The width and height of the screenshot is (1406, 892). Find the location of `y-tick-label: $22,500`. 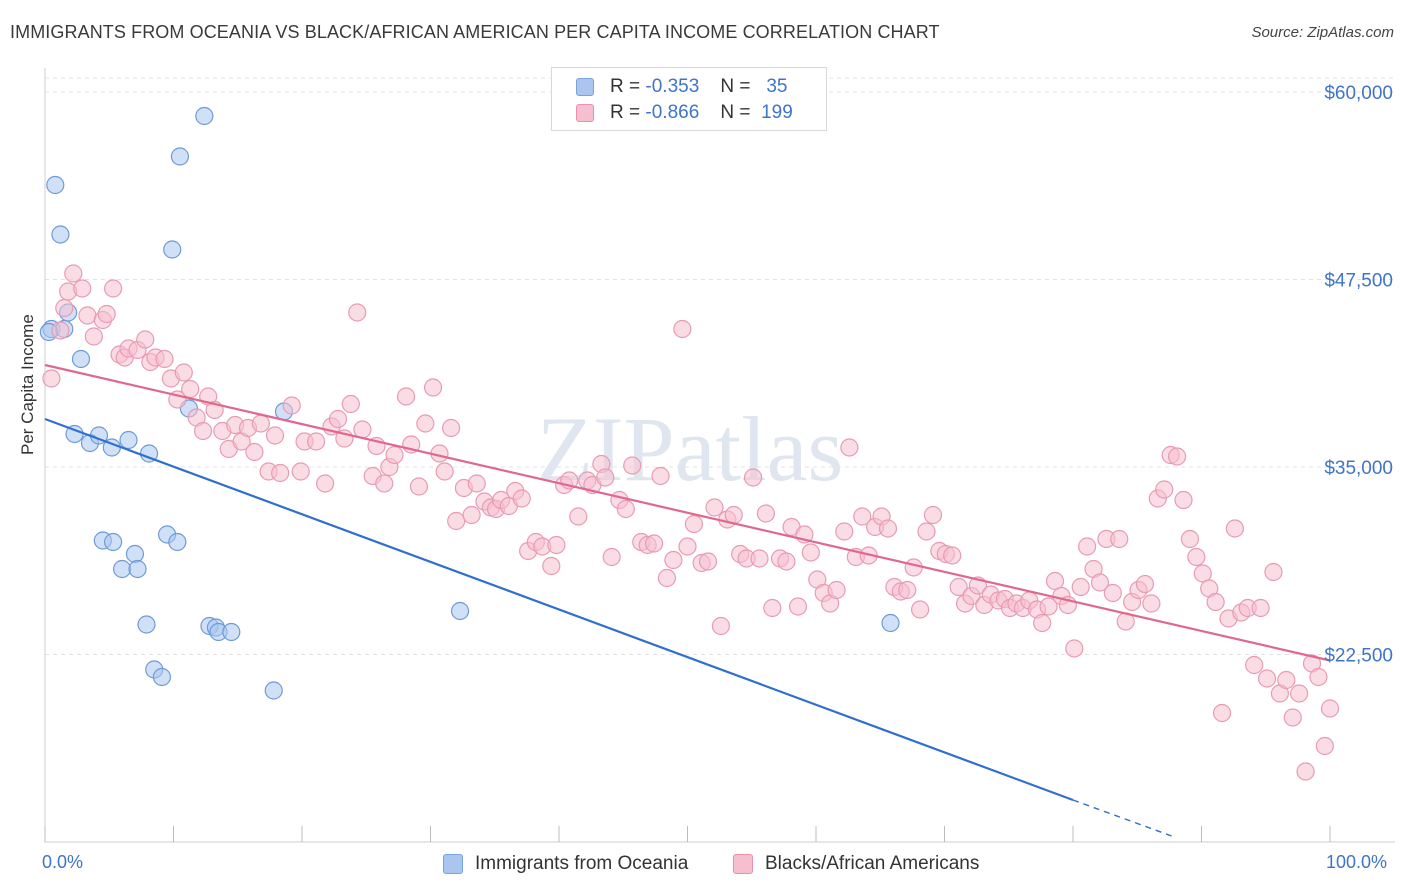

y-tick-label: $22,500 is located at coordinates (1358, 656).